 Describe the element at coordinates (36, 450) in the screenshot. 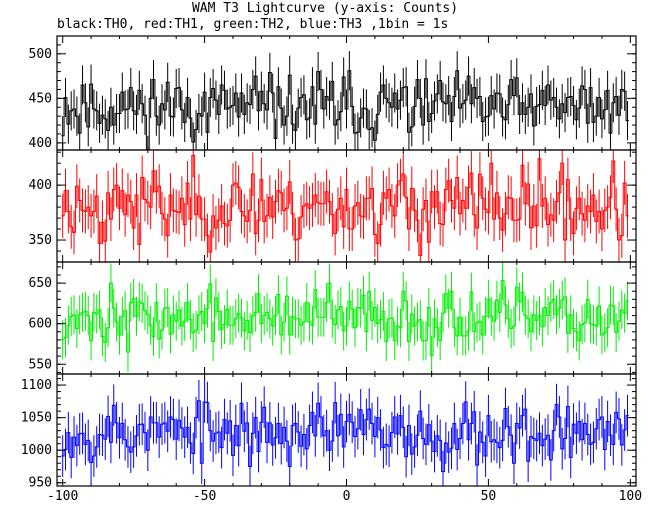

I see `y-tick-label: 1000` at that location.